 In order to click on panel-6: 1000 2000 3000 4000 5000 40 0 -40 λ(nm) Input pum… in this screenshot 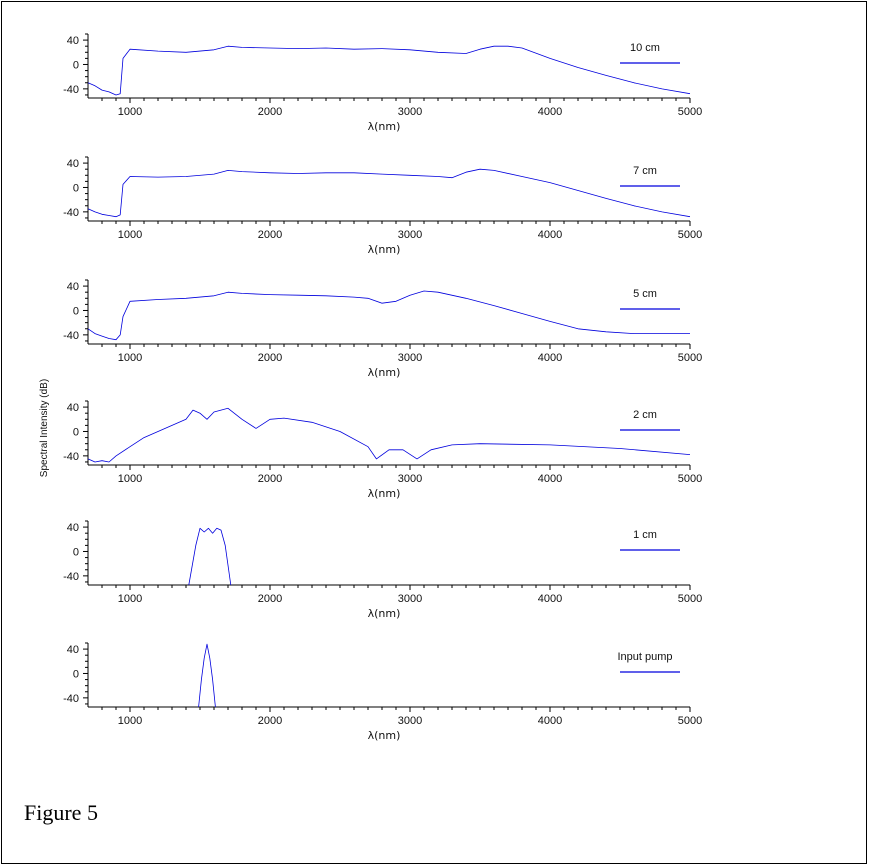, I will do `click(382, 692)`.